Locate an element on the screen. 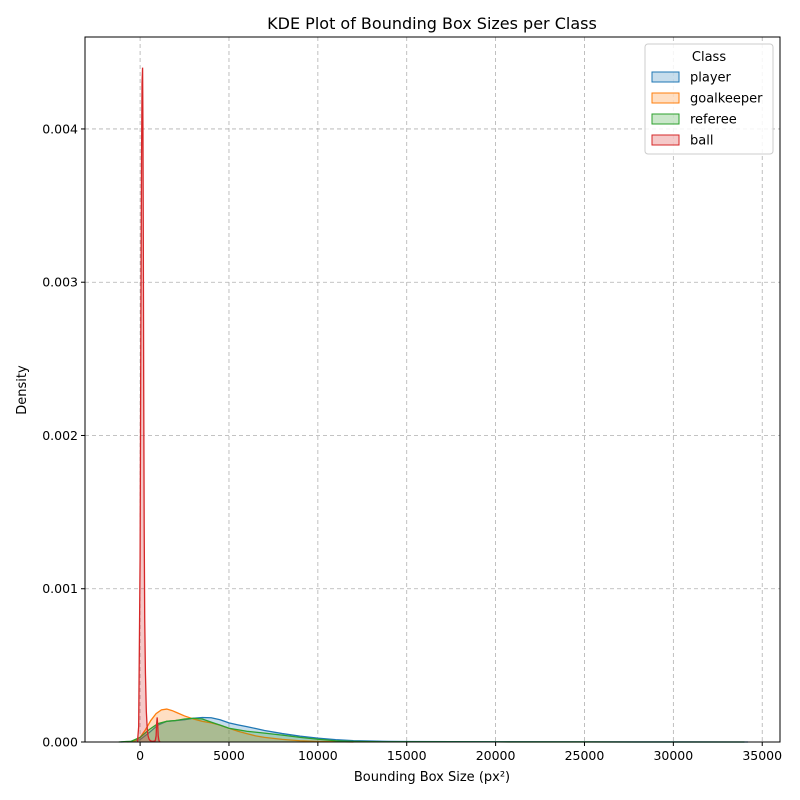 The width and height of the screenshot is (800, 800). x-tick-label: 25000 is located at coordinates (585, 755).